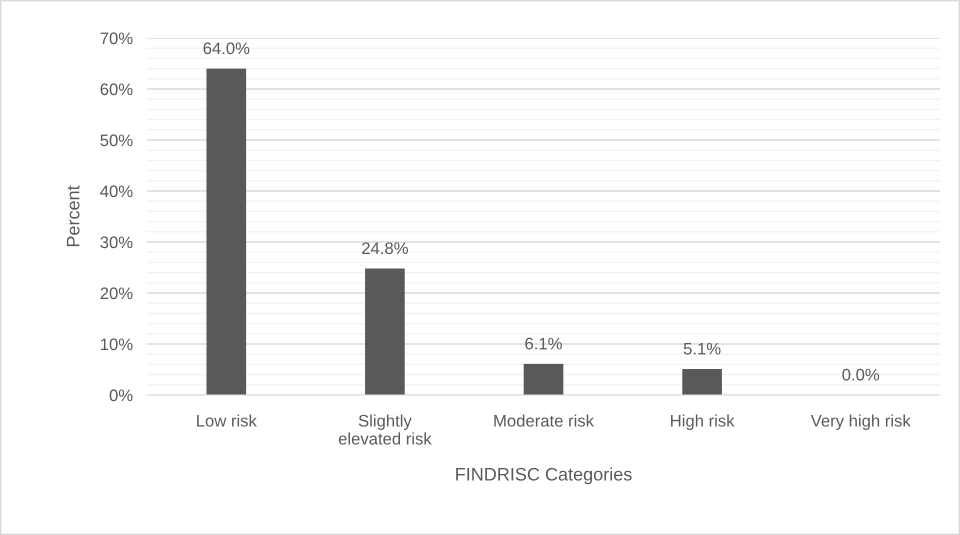 Image resolution: width=960 pixels, height=535 pixels. What do you see at coordinates (702, 348) in the screenshot?
I see `data-label: 5.1%` at bounding box center [702, 348].